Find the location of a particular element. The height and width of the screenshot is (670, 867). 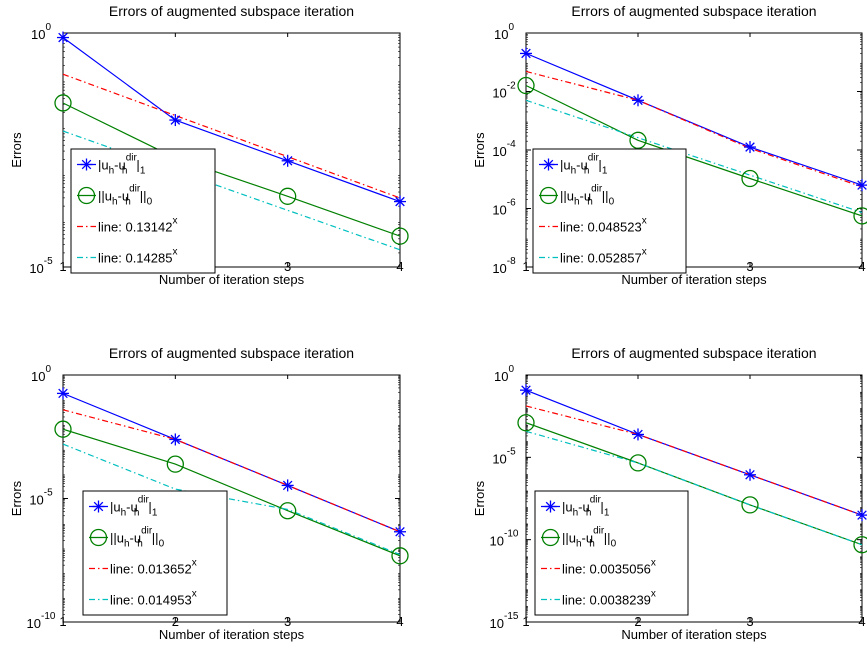

legend-label: line: 0.048523x is located at coordinates (603, 225).